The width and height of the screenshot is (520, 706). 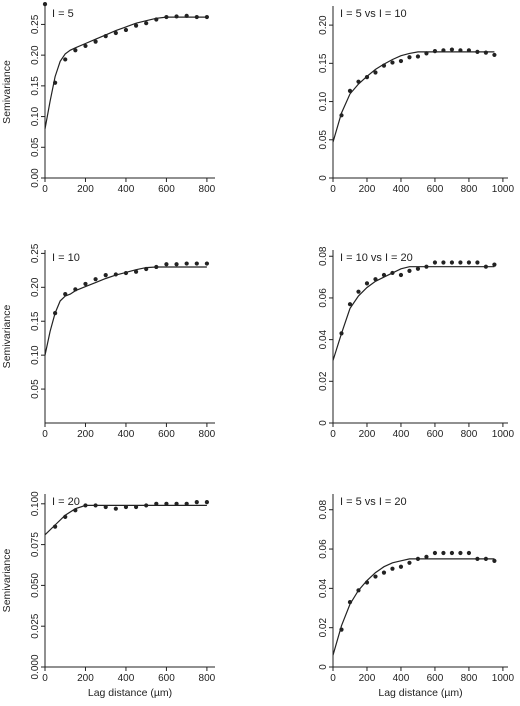 What do you see at coordinates (66, 502) in the screenshot?
I see `panel-label: I = 20` at bounding box center [66, 502].